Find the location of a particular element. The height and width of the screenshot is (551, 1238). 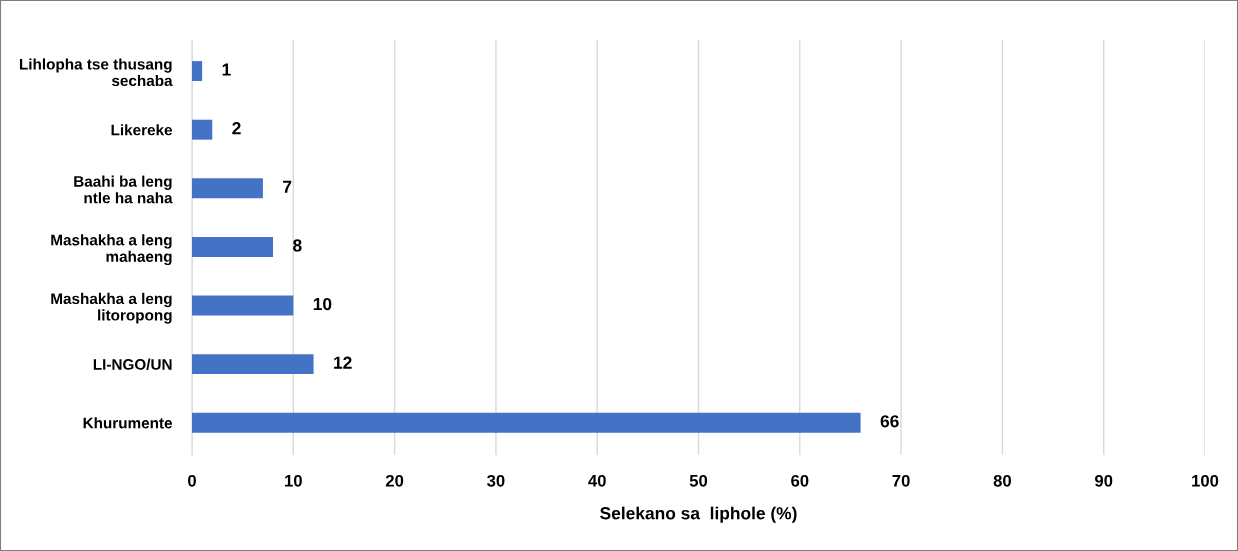

y-tick-label: LI-NGO/UN is located at coordinates (132, 364).